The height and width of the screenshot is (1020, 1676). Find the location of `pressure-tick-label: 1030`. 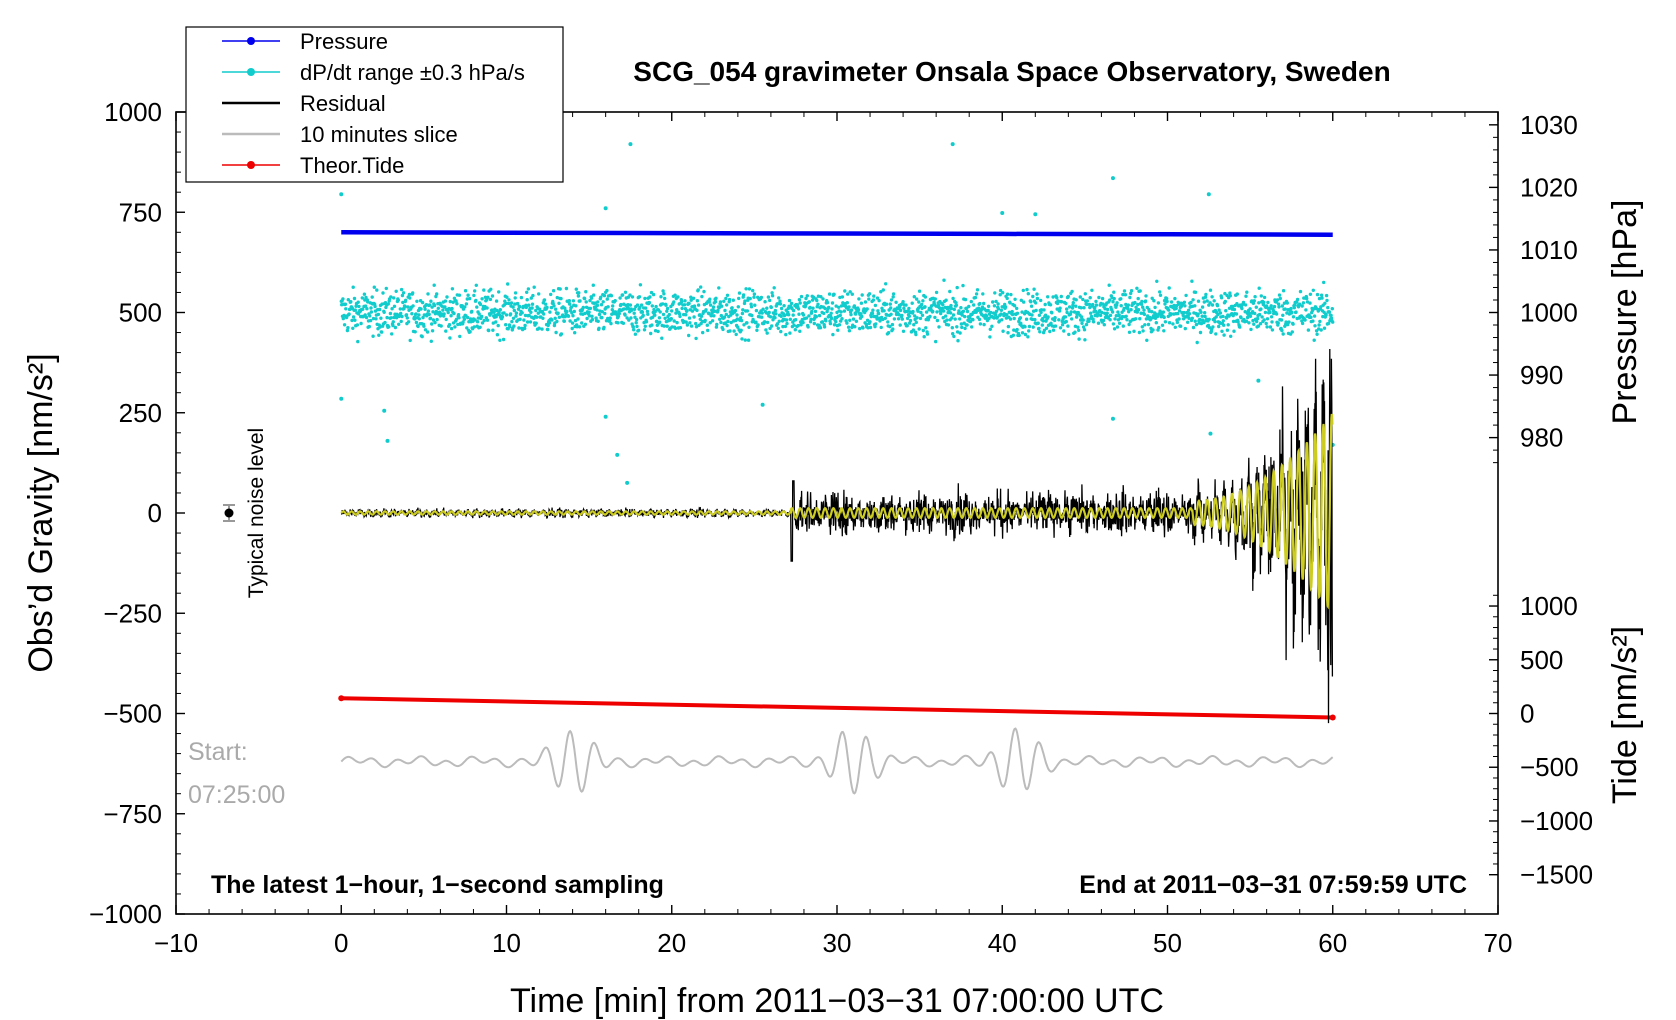

pressure-tick-label: 1030 is located at coordinates (1549, 125).